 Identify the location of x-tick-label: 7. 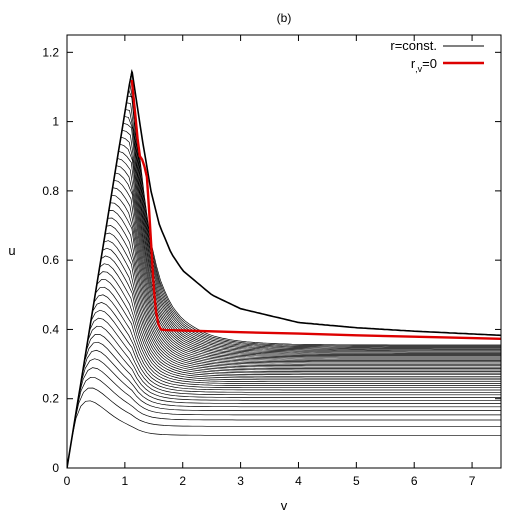
(472, 481).